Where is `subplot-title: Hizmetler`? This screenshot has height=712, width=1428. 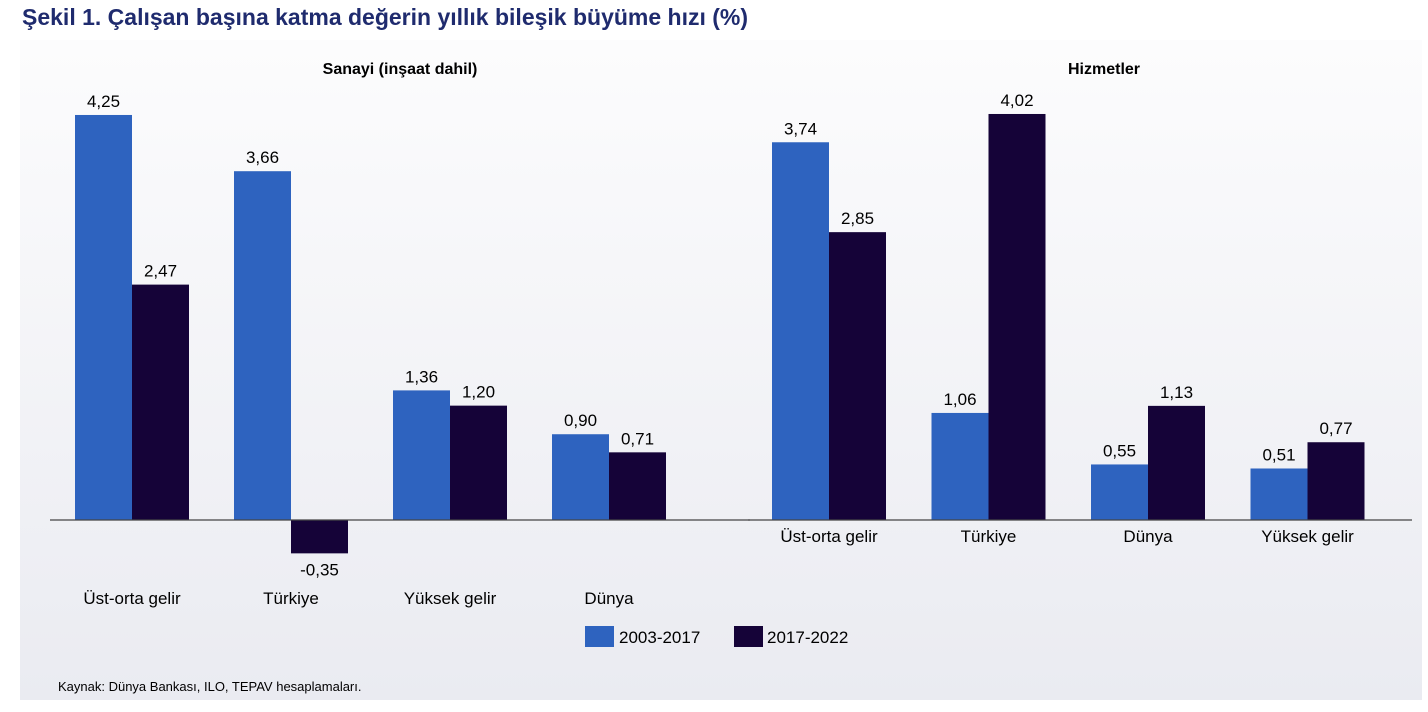 subplot-title: Hizmetler is located at coordinates (1104, 69).